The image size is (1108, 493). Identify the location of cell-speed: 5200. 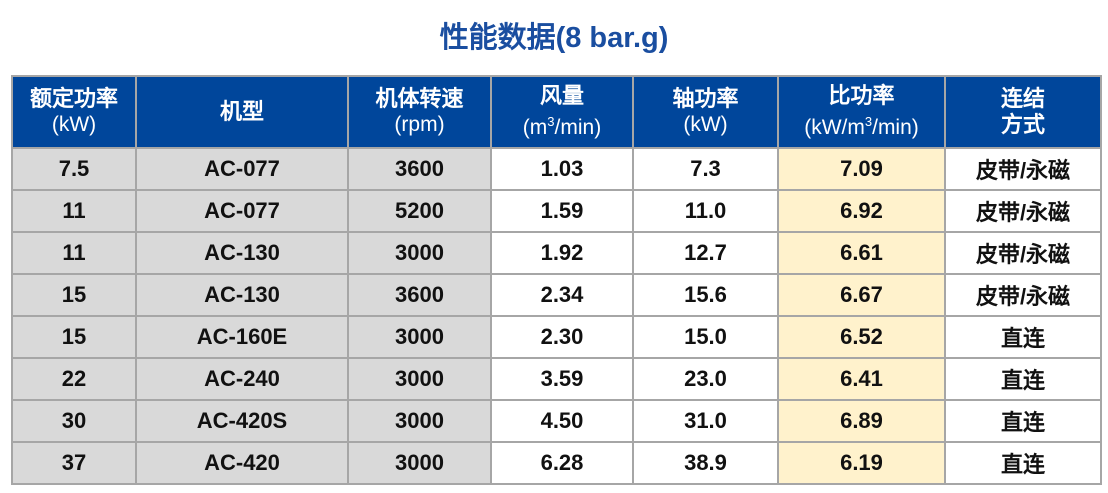
(419, 211).